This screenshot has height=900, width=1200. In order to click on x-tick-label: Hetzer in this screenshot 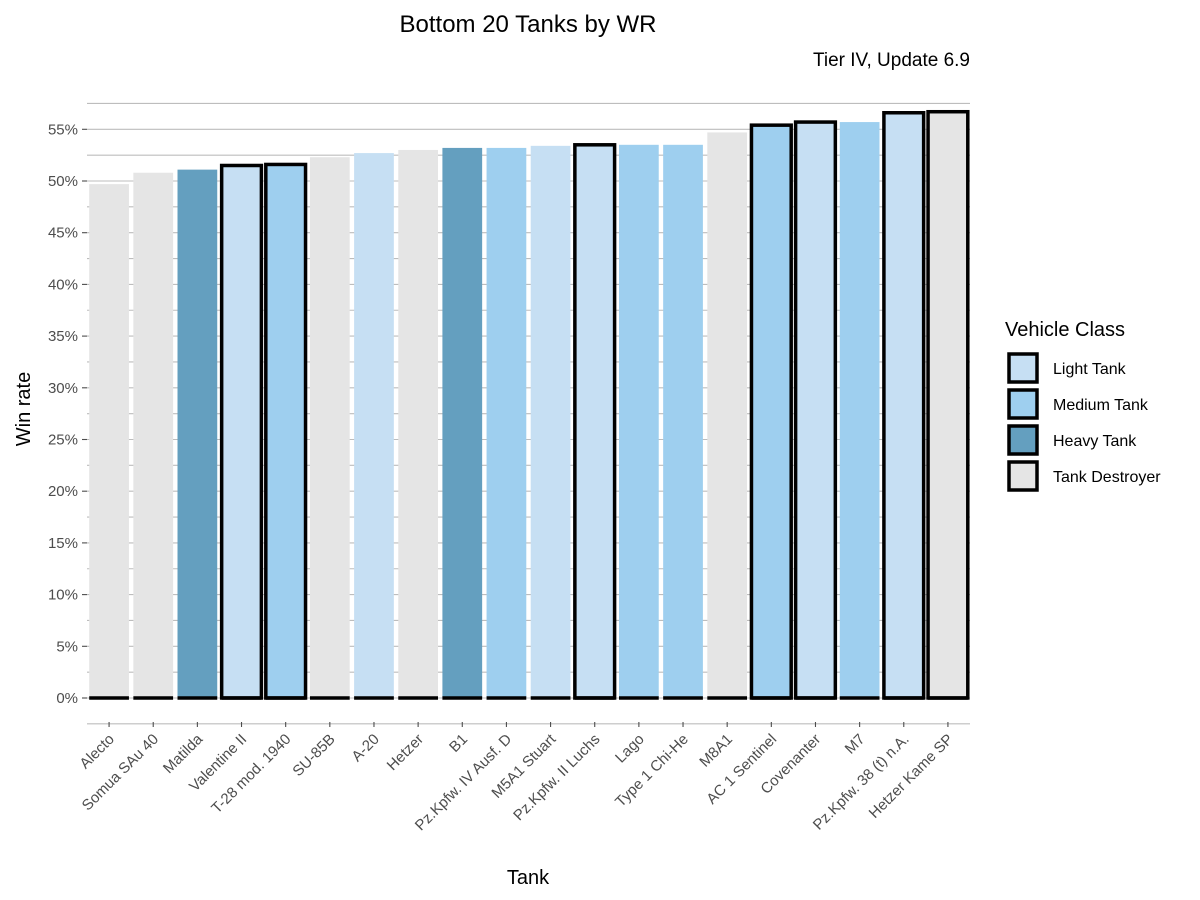, I will do `click(405, 752)`.